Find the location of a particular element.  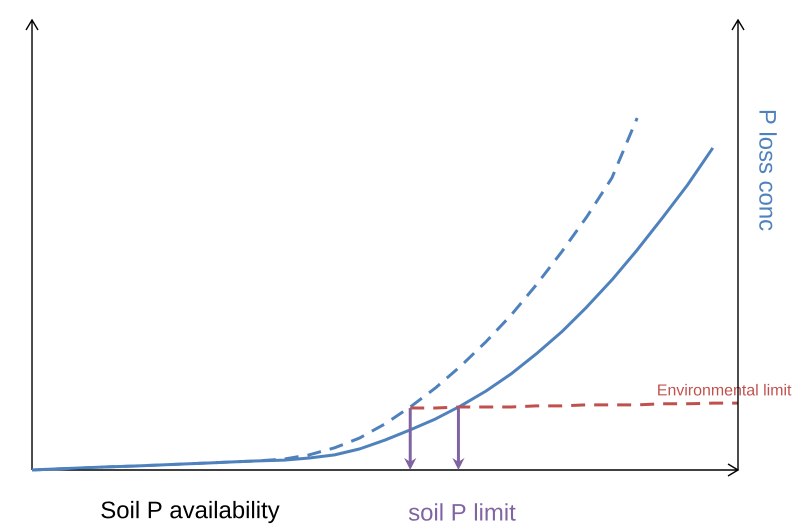

y-axis-title: P loss conc is located at coordinates (768, 170).